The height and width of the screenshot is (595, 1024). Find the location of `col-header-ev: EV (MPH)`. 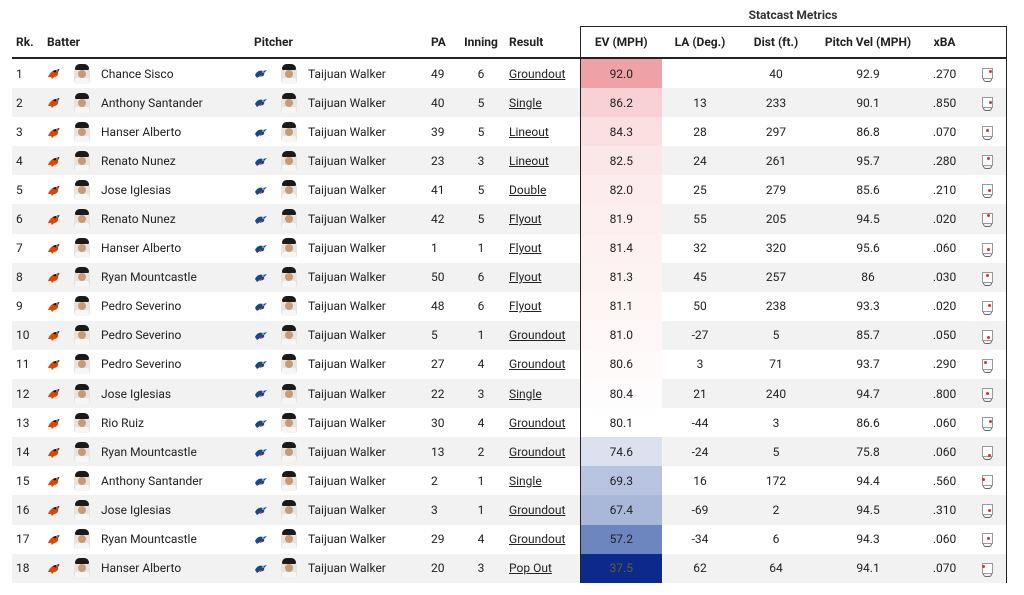

col-header-ev: EV (MPH) is located at coordinates (621, 42).